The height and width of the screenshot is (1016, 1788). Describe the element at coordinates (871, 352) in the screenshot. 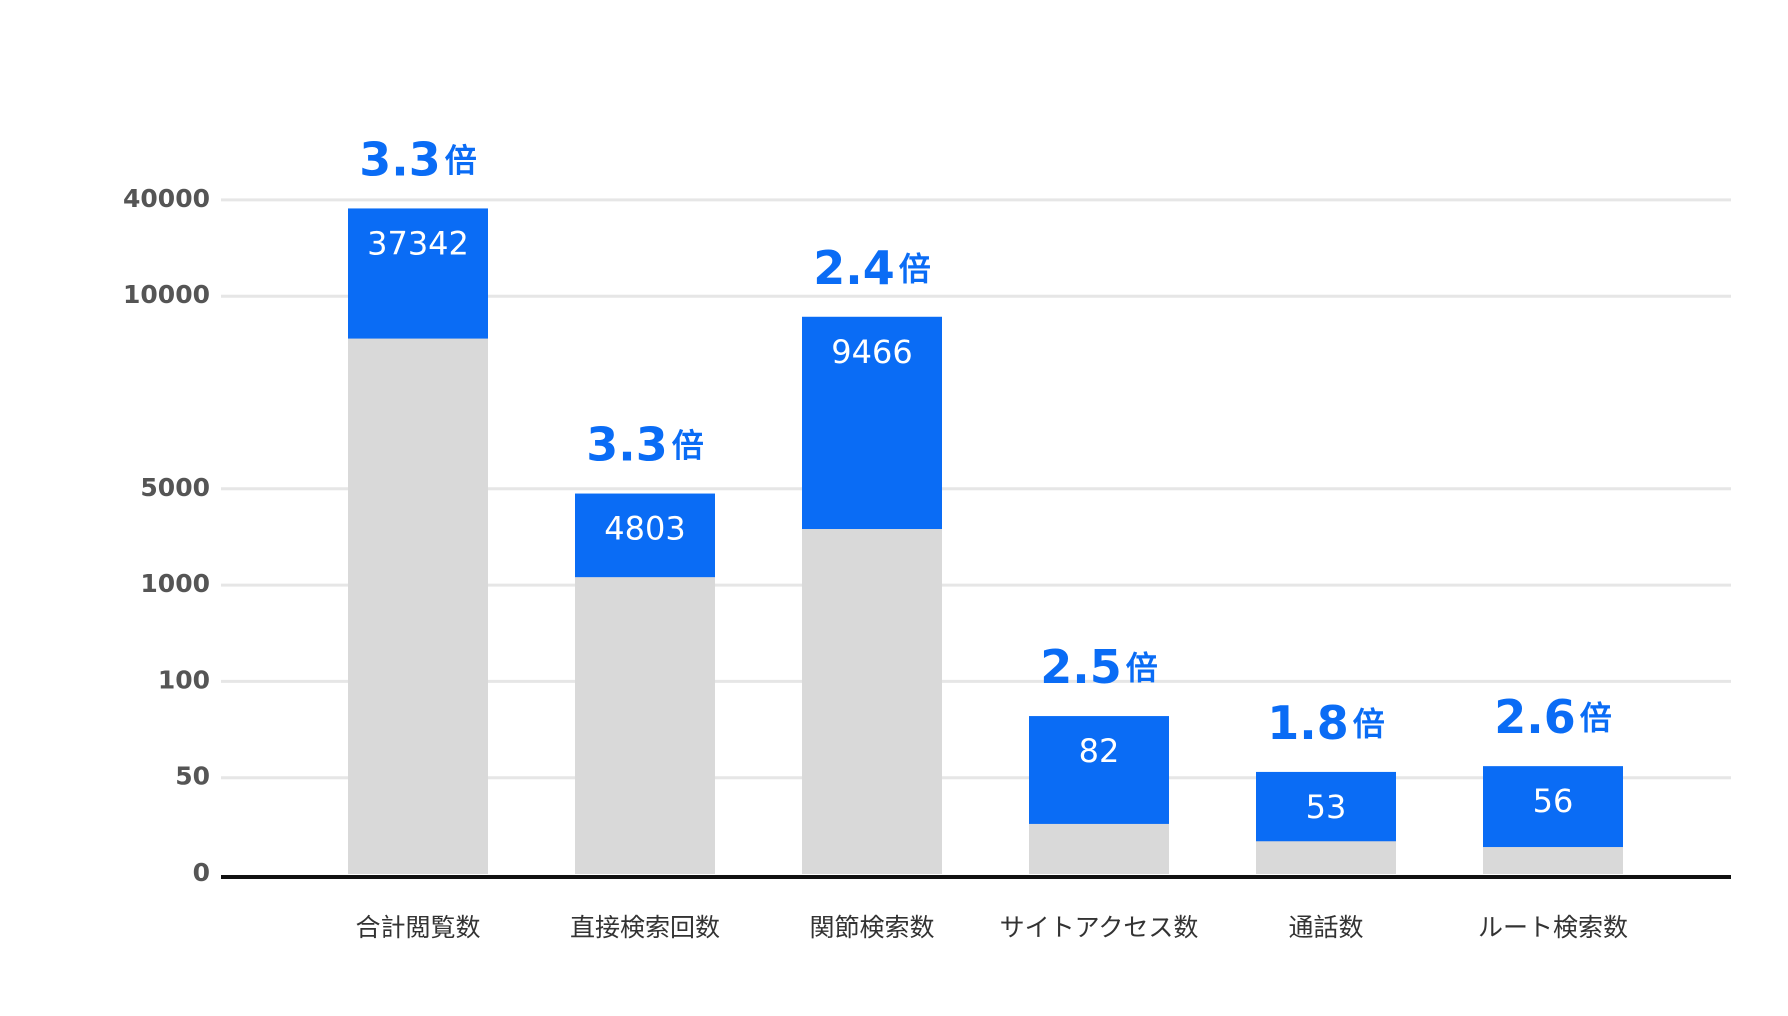

I see `value-label: 9466` at that location.